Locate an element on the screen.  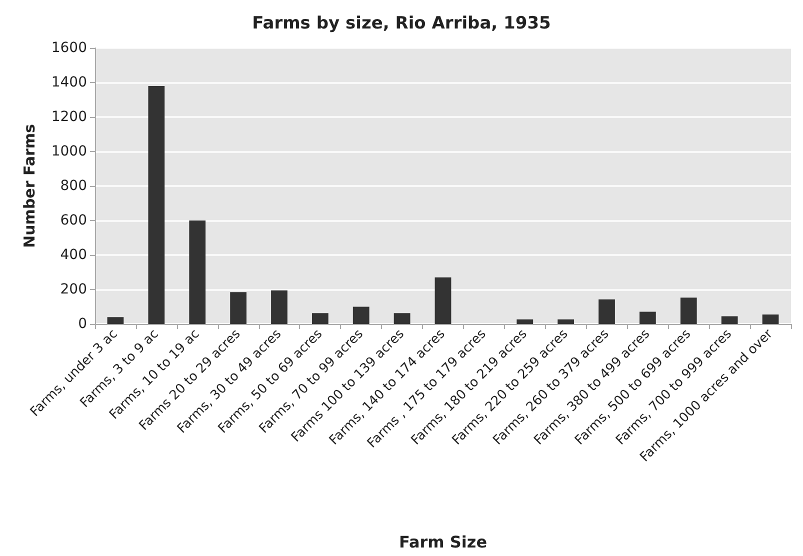
chart-title: Farms by size, Rio Arriba, 1935 is located at coordinates (401, 24).